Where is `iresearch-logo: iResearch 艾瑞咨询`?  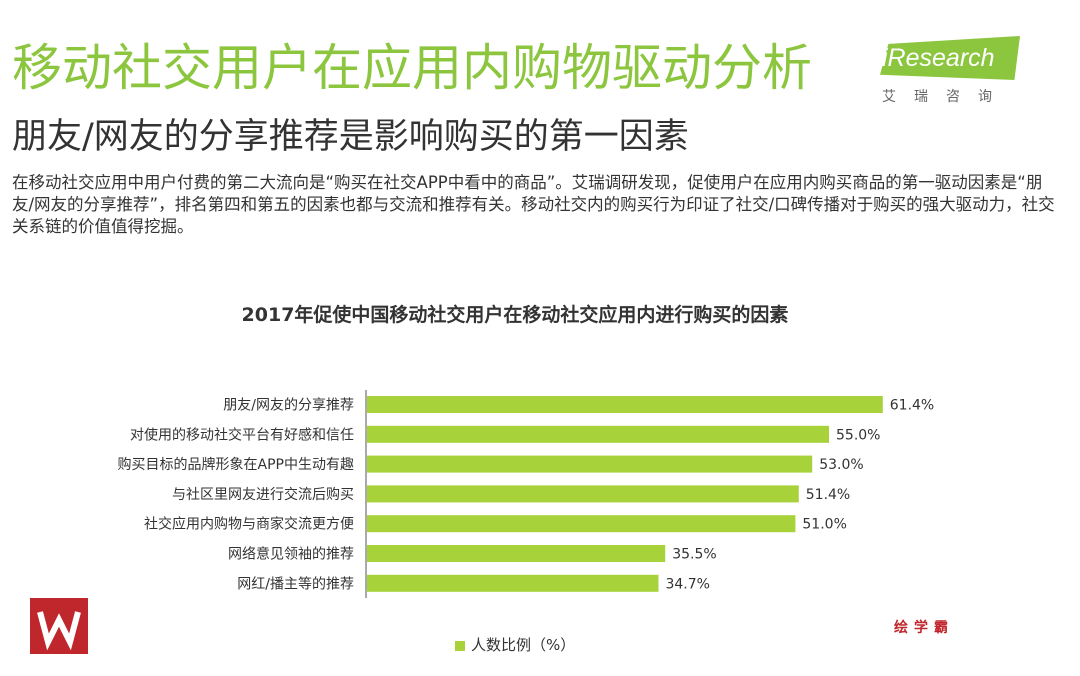 iresearch-logo: iResearch 艾瑞咨询 is located at coordinates (955, 76).